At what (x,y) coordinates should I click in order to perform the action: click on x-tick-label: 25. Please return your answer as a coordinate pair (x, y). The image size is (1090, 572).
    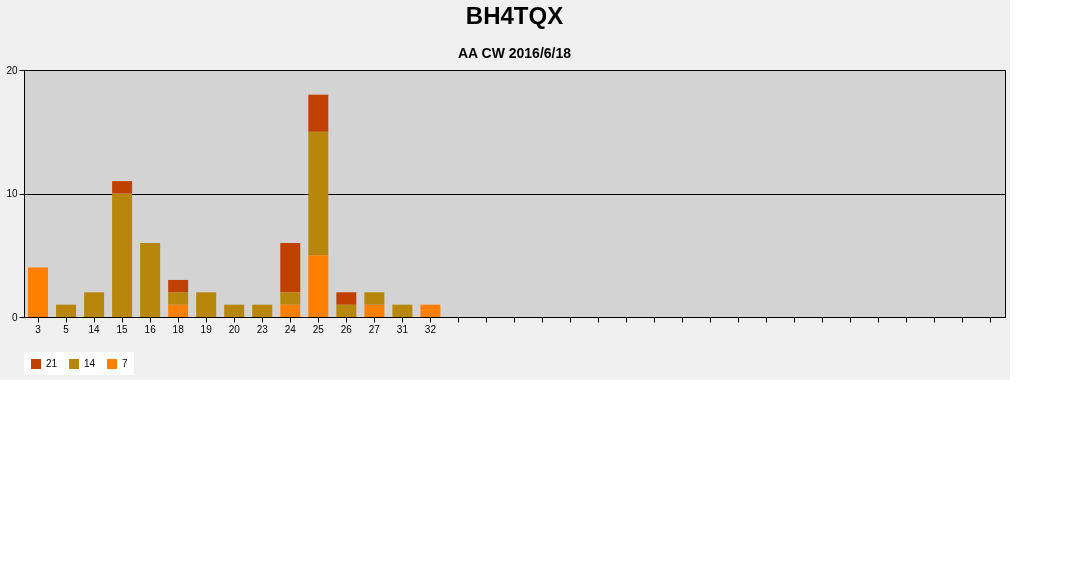
    Looking at the image, I should click on (318, 329).